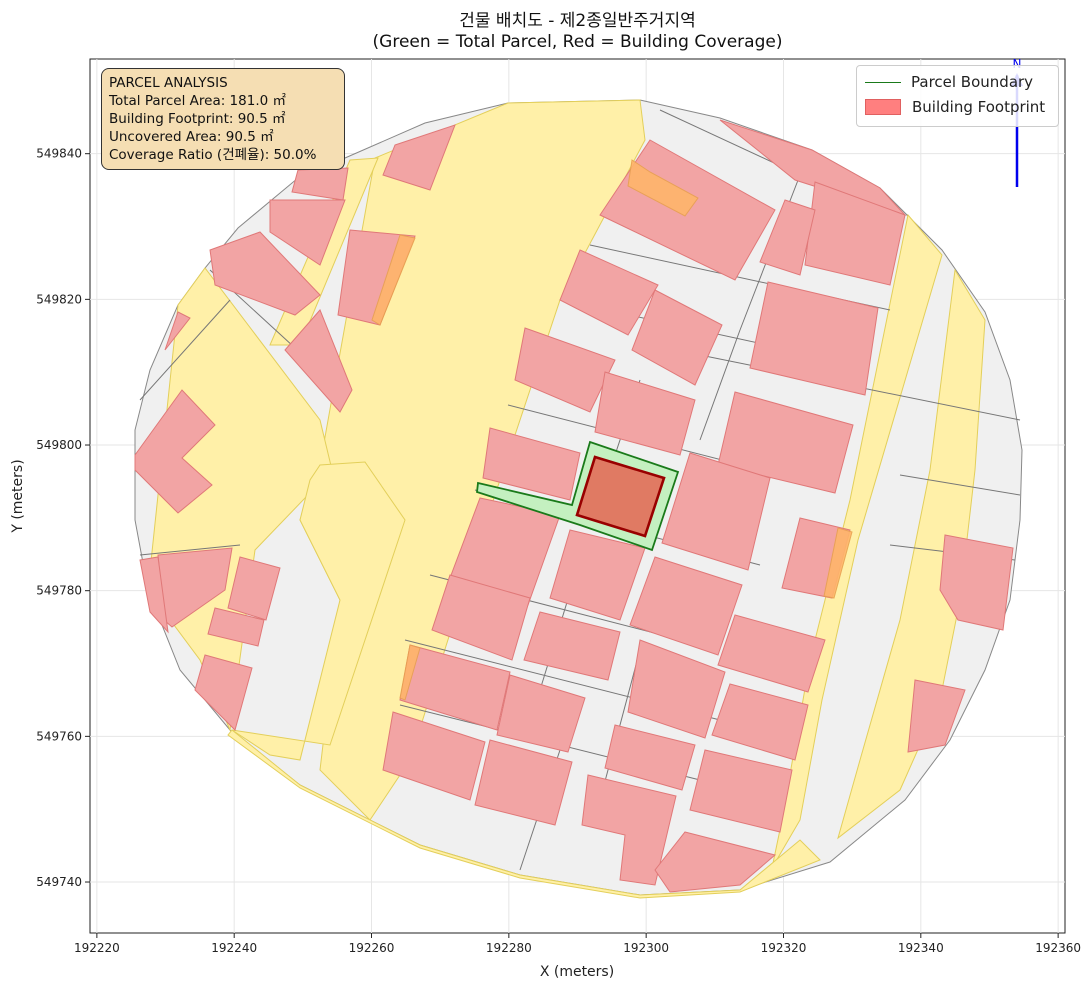 This screenshot has width=1090, height=990. Describe the element at coordinates (1058, 948) in the screenshot. I see `x-tick-label: 192360` at that location.